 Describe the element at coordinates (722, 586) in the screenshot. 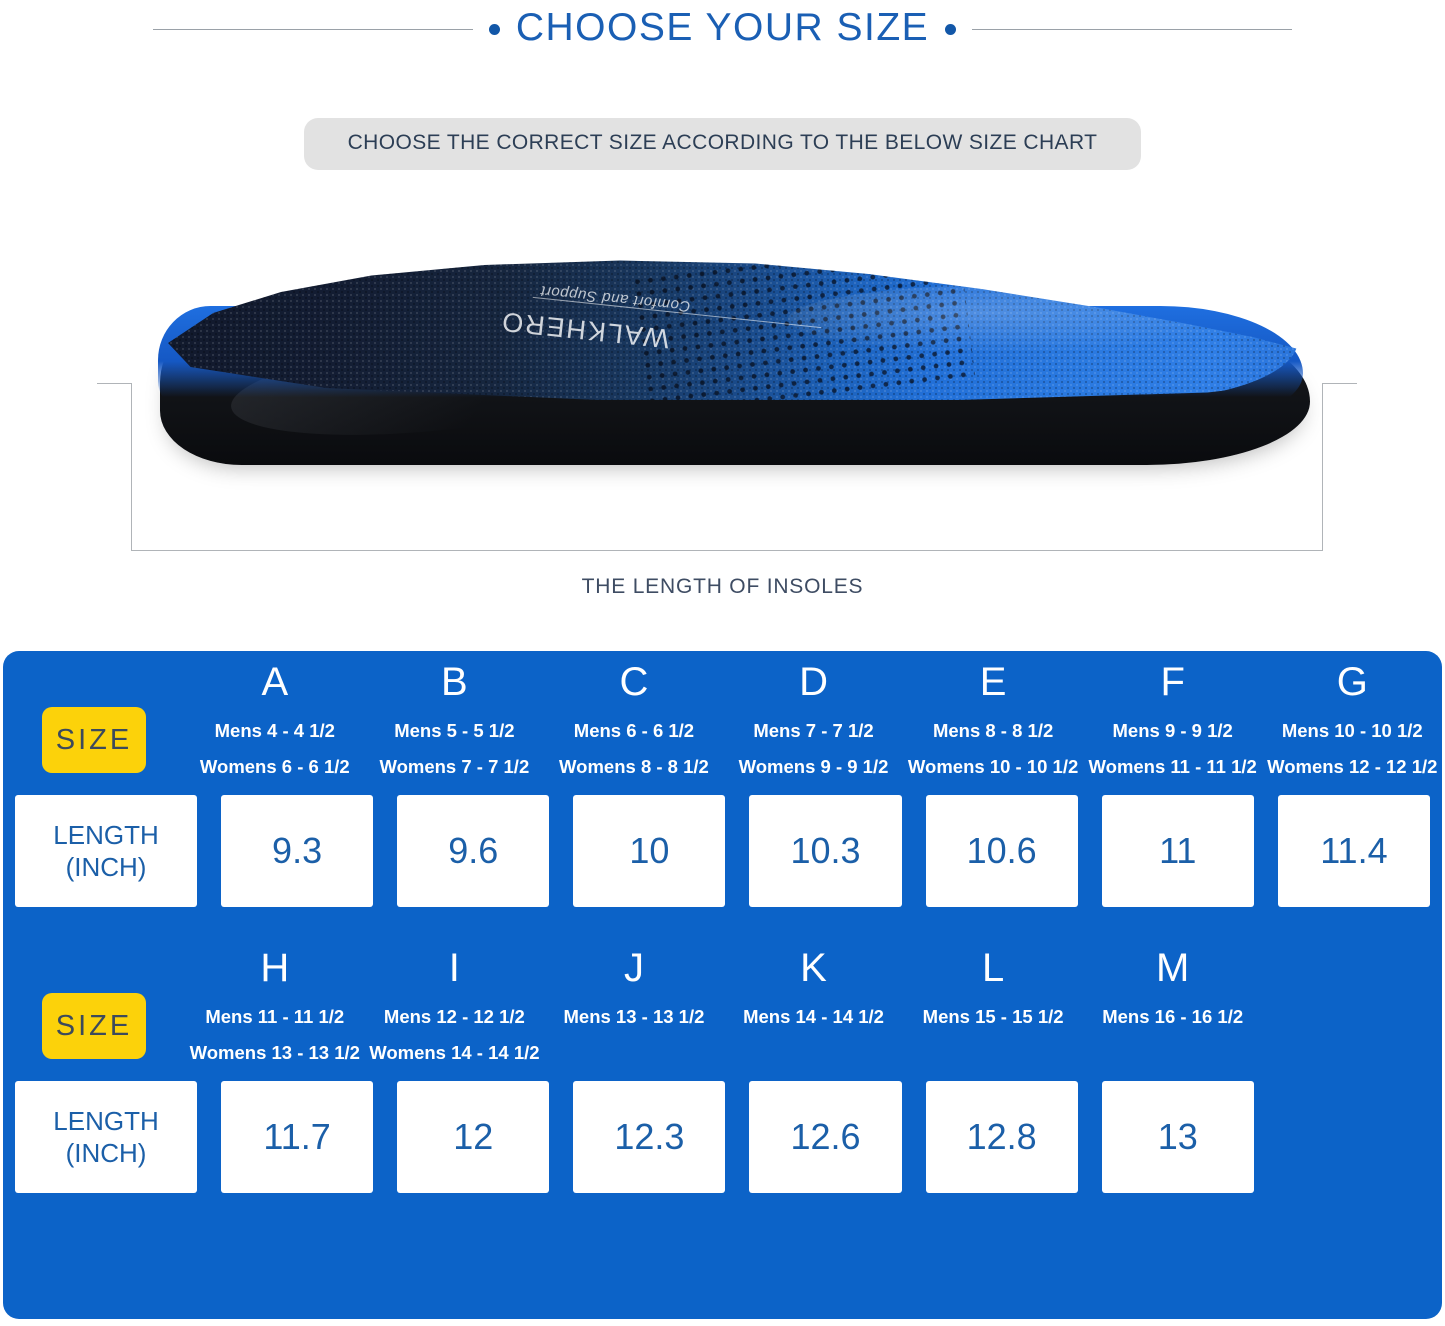

I see `insole-length-caption: THE LENGTH OF INSOLES` at that location.